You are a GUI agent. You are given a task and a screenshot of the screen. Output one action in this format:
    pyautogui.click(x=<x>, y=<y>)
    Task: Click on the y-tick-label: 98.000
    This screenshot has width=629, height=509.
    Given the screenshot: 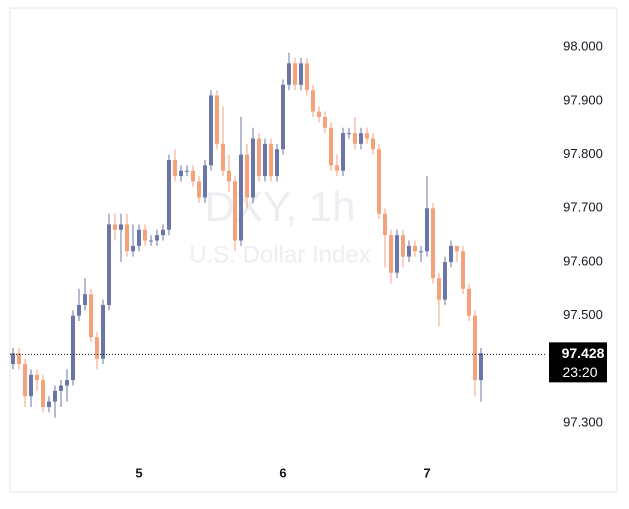 What is the action you would take?
    pyautogui.click(x=583, y=46)
    